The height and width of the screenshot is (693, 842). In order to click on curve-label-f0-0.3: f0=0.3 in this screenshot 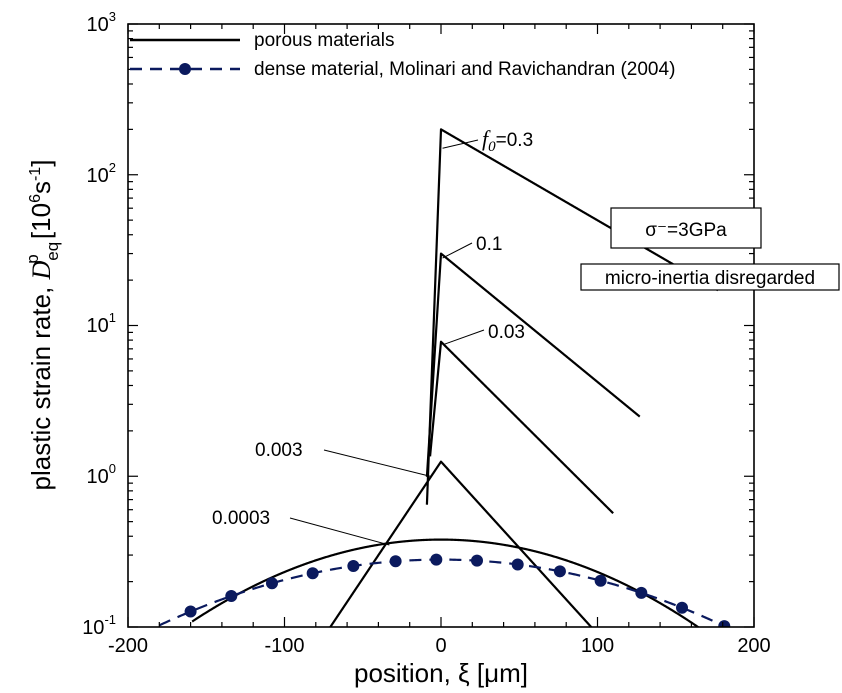, I will do `click(507, 140)`.